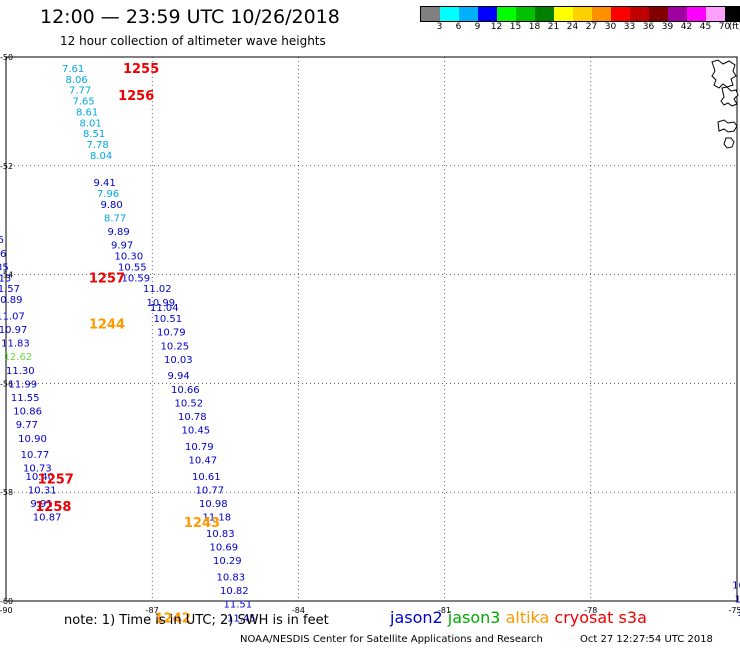 The image size is (740, 650). Describe the element at coordinates (107, 278) in the screenshot. I see `pass-time-label: 1257` at that location.